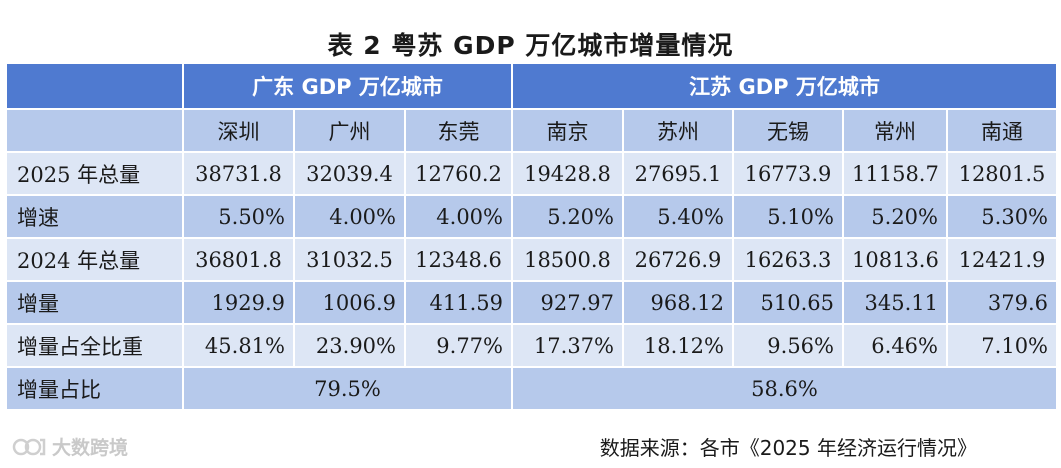 This screenshot has height=468, width=1061. What do you see at coordinates (567, 259) in the screenshot?
I see `table-cell: 18500.8` at bounding box center [567, 259].